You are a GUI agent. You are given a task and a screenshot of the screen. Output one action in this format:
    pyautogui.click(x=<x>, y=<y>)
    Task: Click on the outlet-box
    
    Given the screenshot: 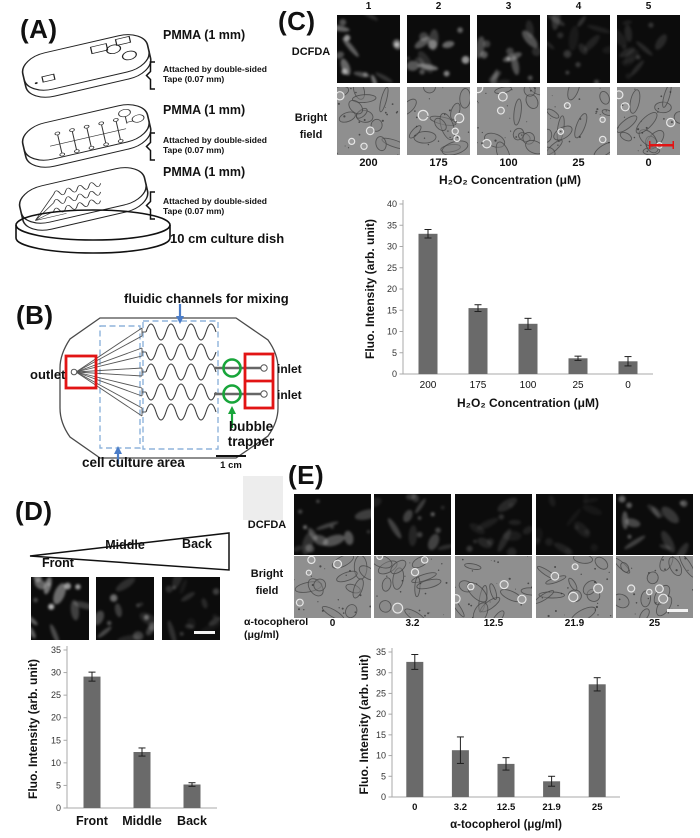 What is the action you would take?
    pyautogui.click(x=81, y=372)
    